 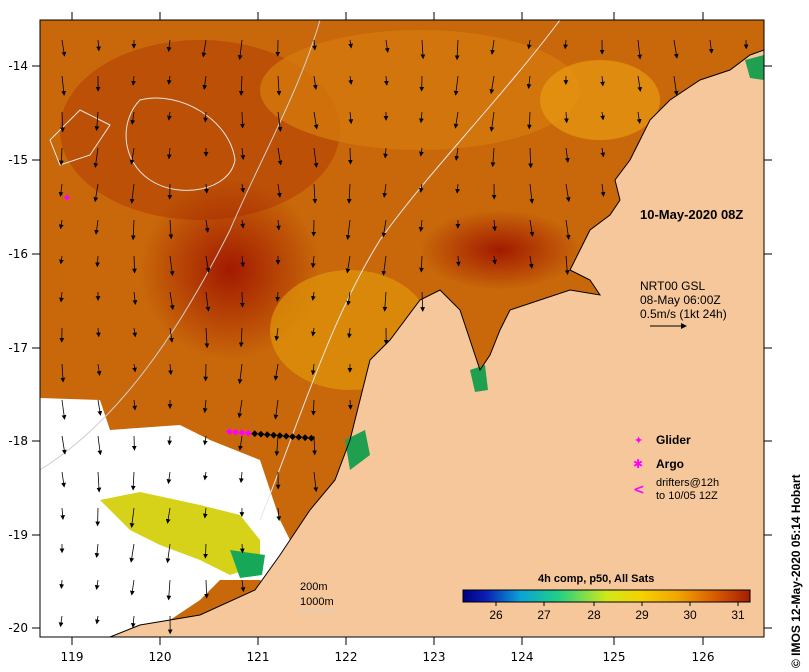 I want to click on drifters-label-1: drifters@12h, so click(x=687, y=483).